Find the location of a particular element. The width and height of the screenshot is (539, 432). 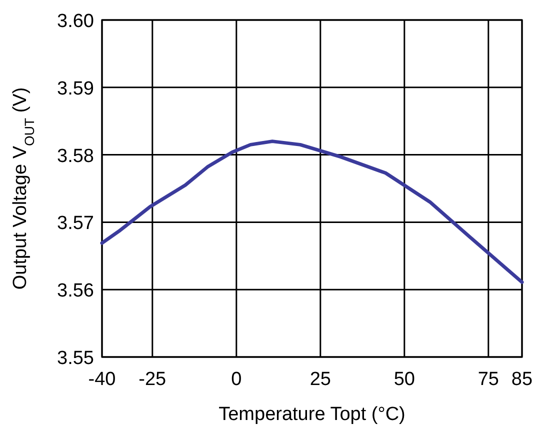

y-tick-label: 3.57 is located at coordinates (75, 223).